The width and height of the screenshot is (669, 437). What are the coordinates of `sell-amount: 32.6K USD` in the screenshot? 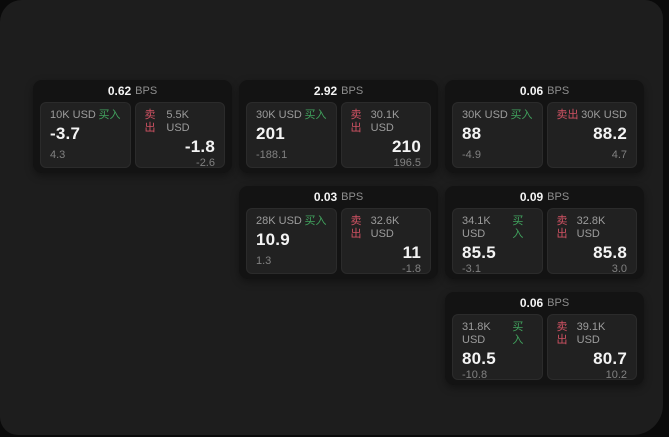 It's located at (385, 227).